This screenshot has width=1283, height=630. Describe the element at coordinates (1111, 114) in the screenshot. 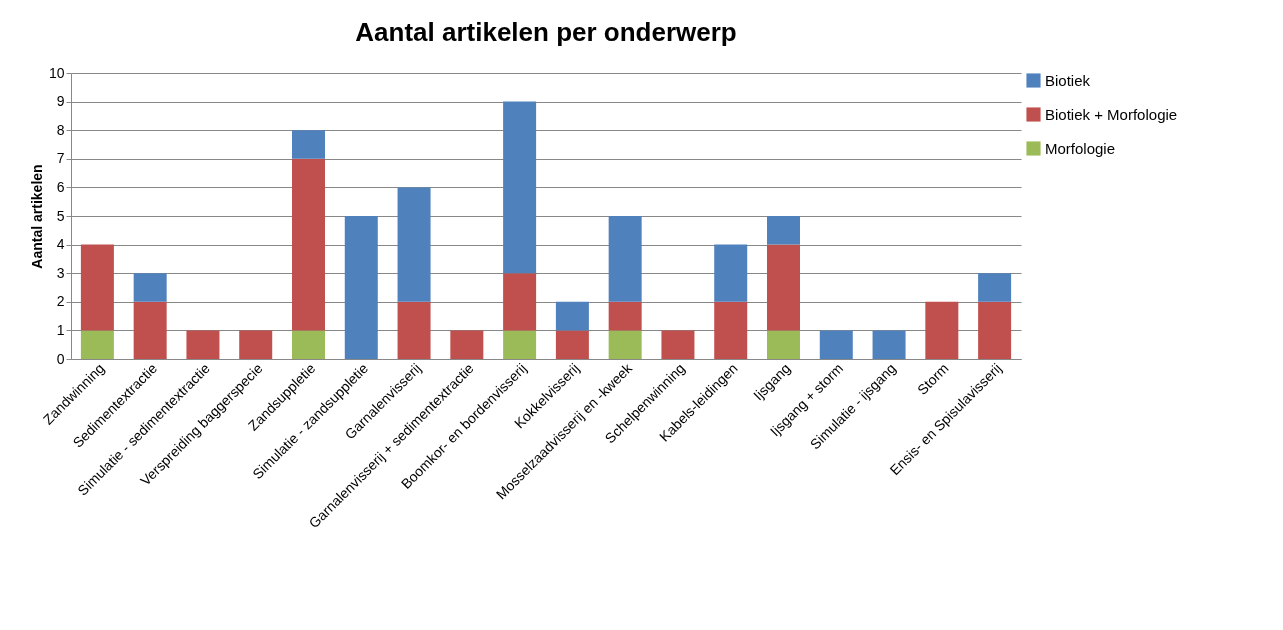

I see `legend-label: Biotiek + Morfologie` at that location.